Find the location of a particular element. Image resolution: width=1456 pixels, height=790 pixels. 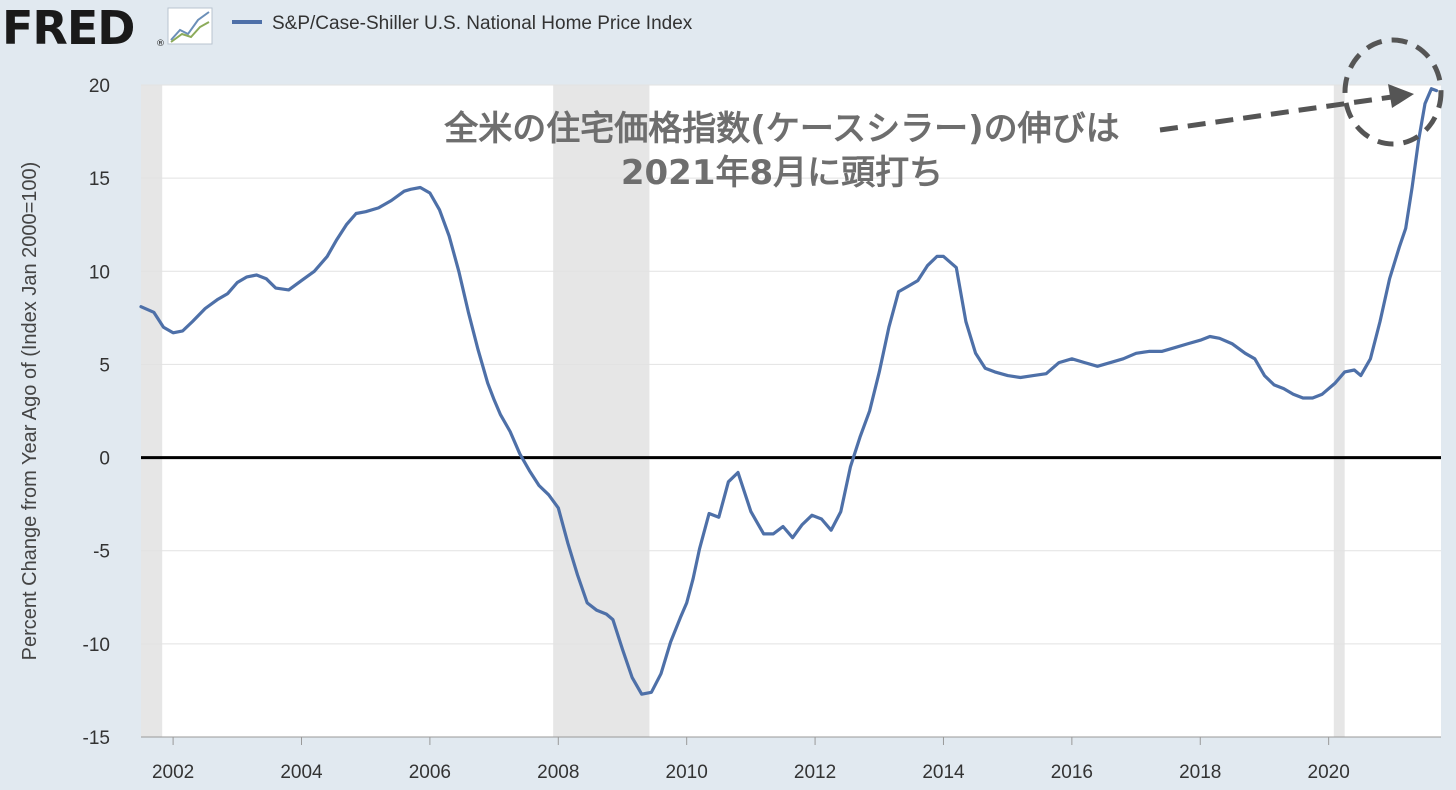

annotation-highlight-circle is located at coordinates (1393, 92).